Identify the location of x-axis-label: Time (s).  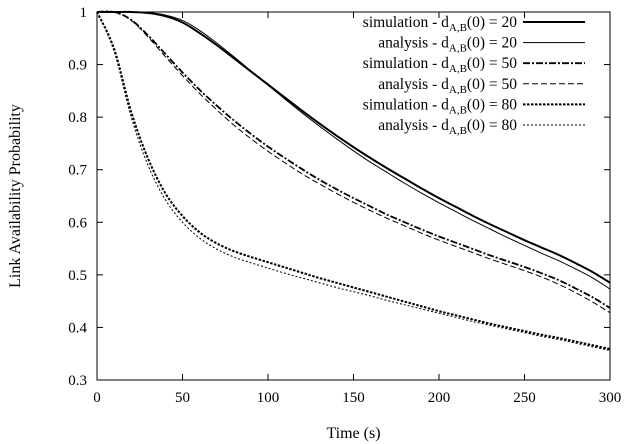
(353, 433).